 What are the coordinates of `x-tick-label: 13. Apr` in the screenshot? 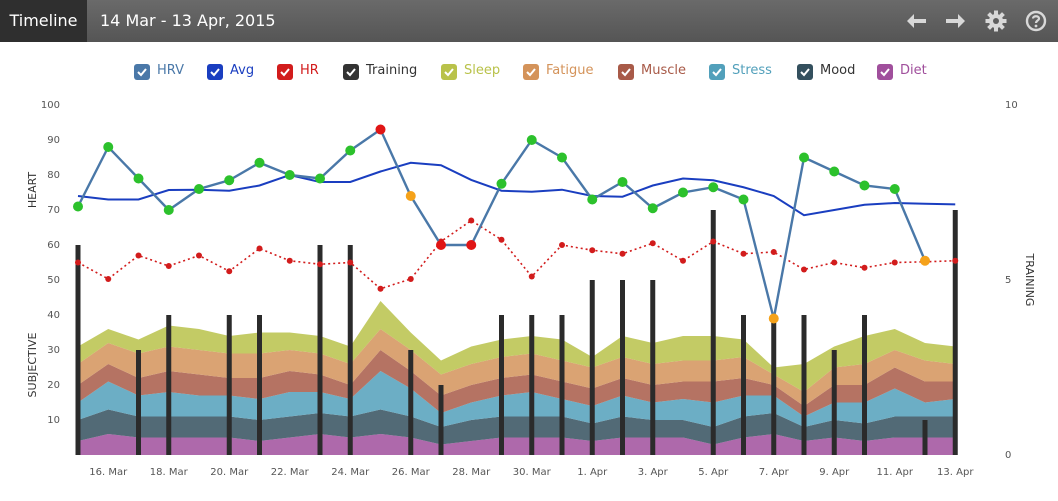 It's located at (955, 472).